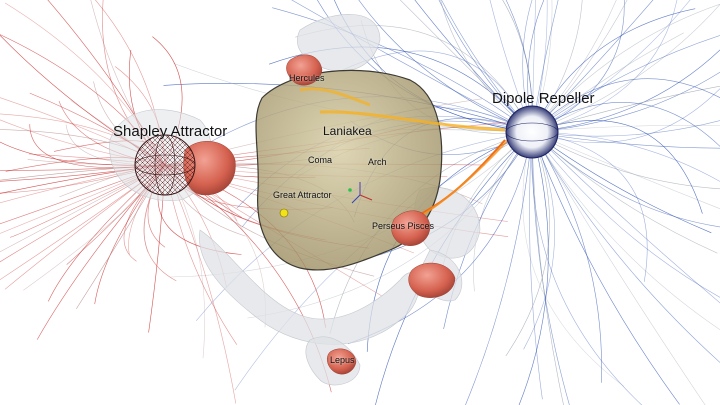 This screenshot has height=405, width=720. Describe the element at coordinates (543, 98) in the screenshot. I see `label-dipole-repeller: Dipole Repeller` at that location.